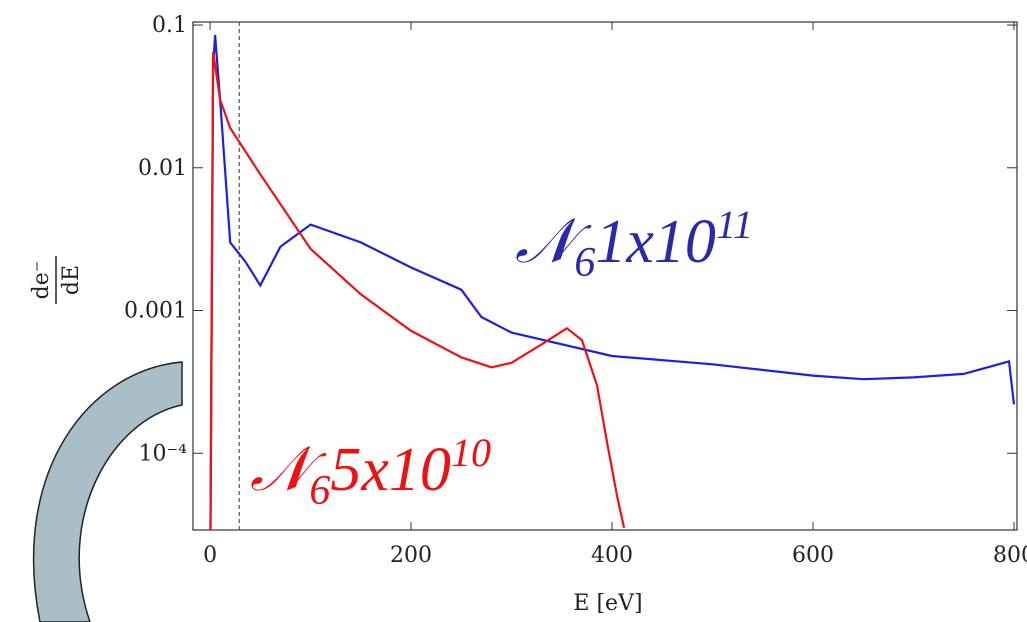 The image size is (1027, 622). What do you see at coordinates (56, 280) in the screenshot?
I see `y-axis-label: de⁻ dE` at bounding box center [56, 280].